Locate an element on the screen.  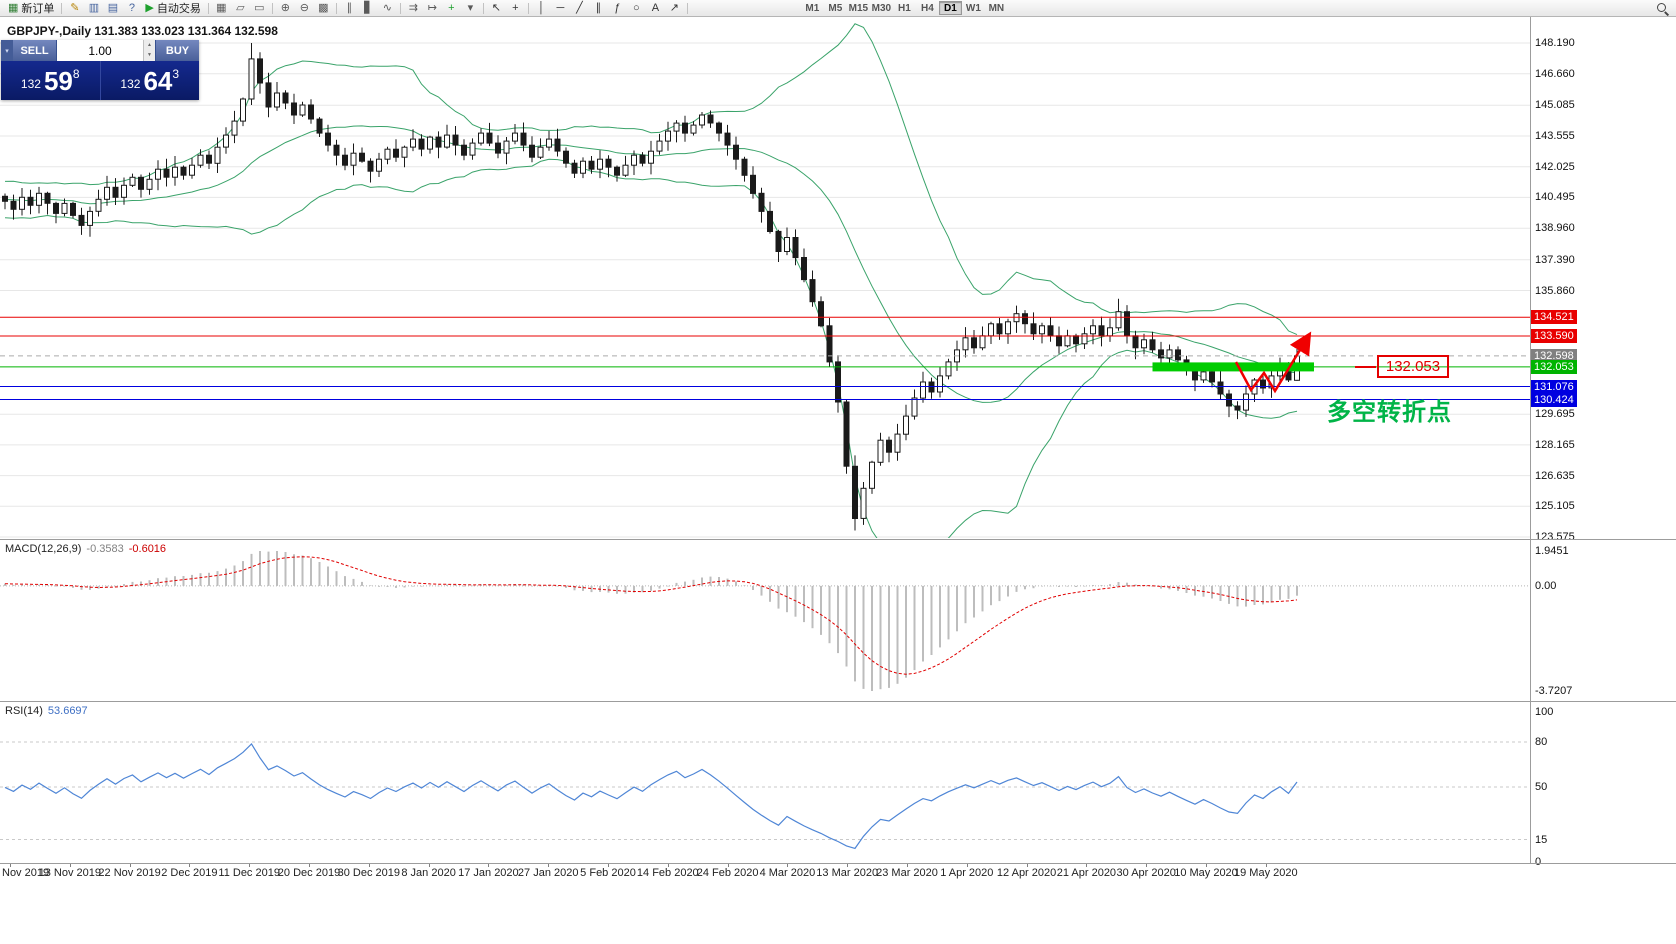
date-label: 12 Apr 2020 is located at coordinates (1026, 873).